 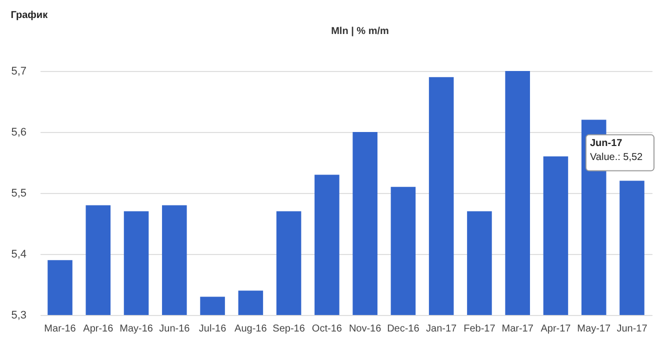 What do you see at coordinates (365, 329) in the screenshot?
I see `x-tick-label: Nov-16` at bounding box center [365, 329].